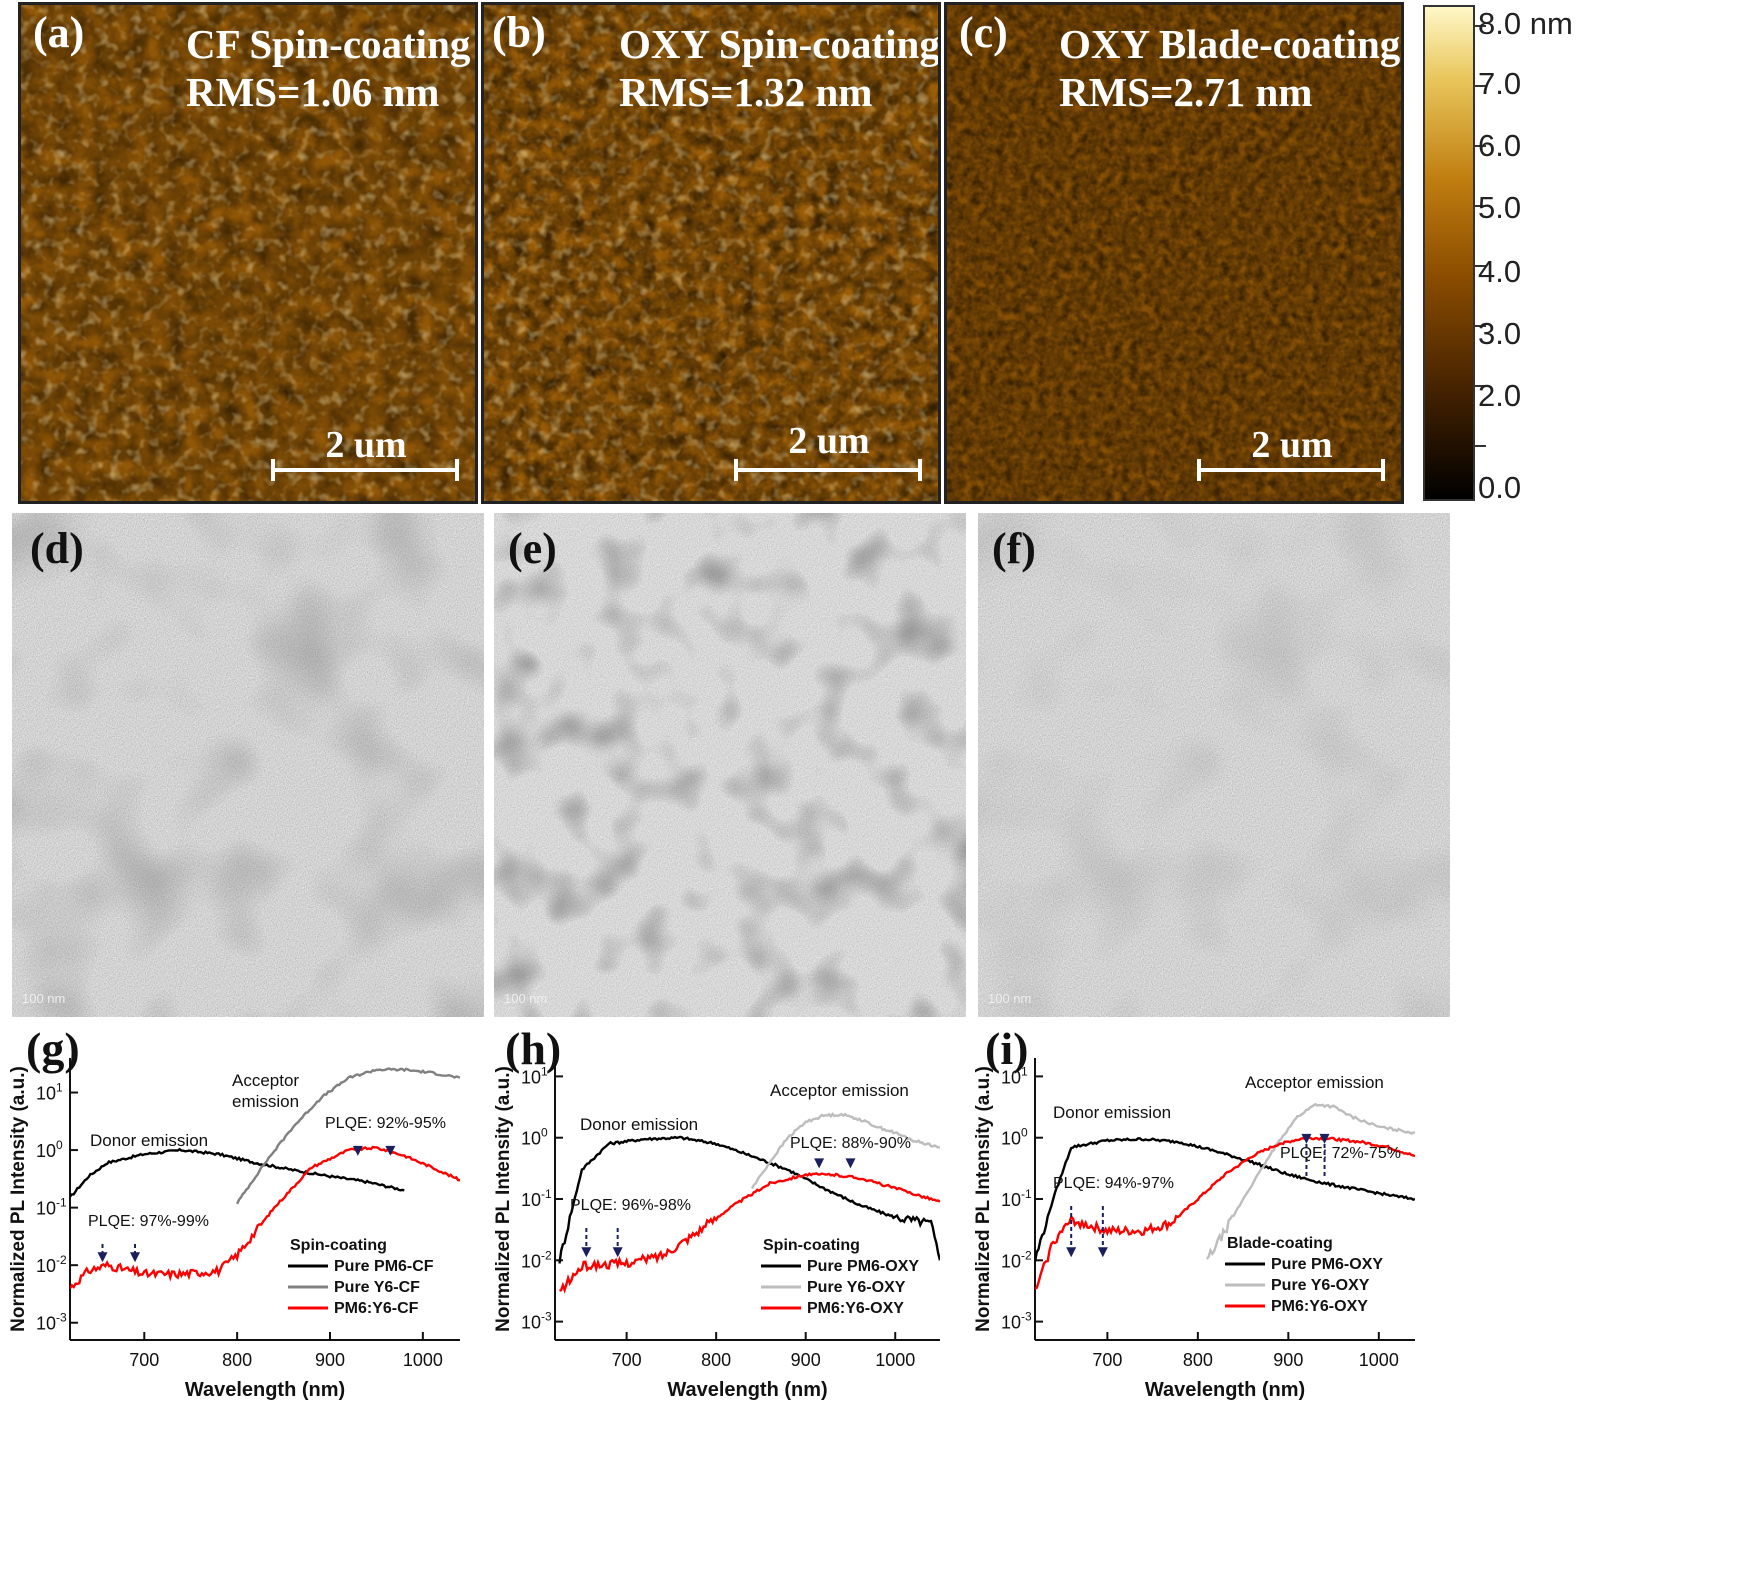 Image resolution: width=1750 pixels, height=1573 pixels. What do you see at coordinates (1500, 487) in the screenshot?
I see `colorbar-tick: 0.0` at bounding box center [1500, 487].